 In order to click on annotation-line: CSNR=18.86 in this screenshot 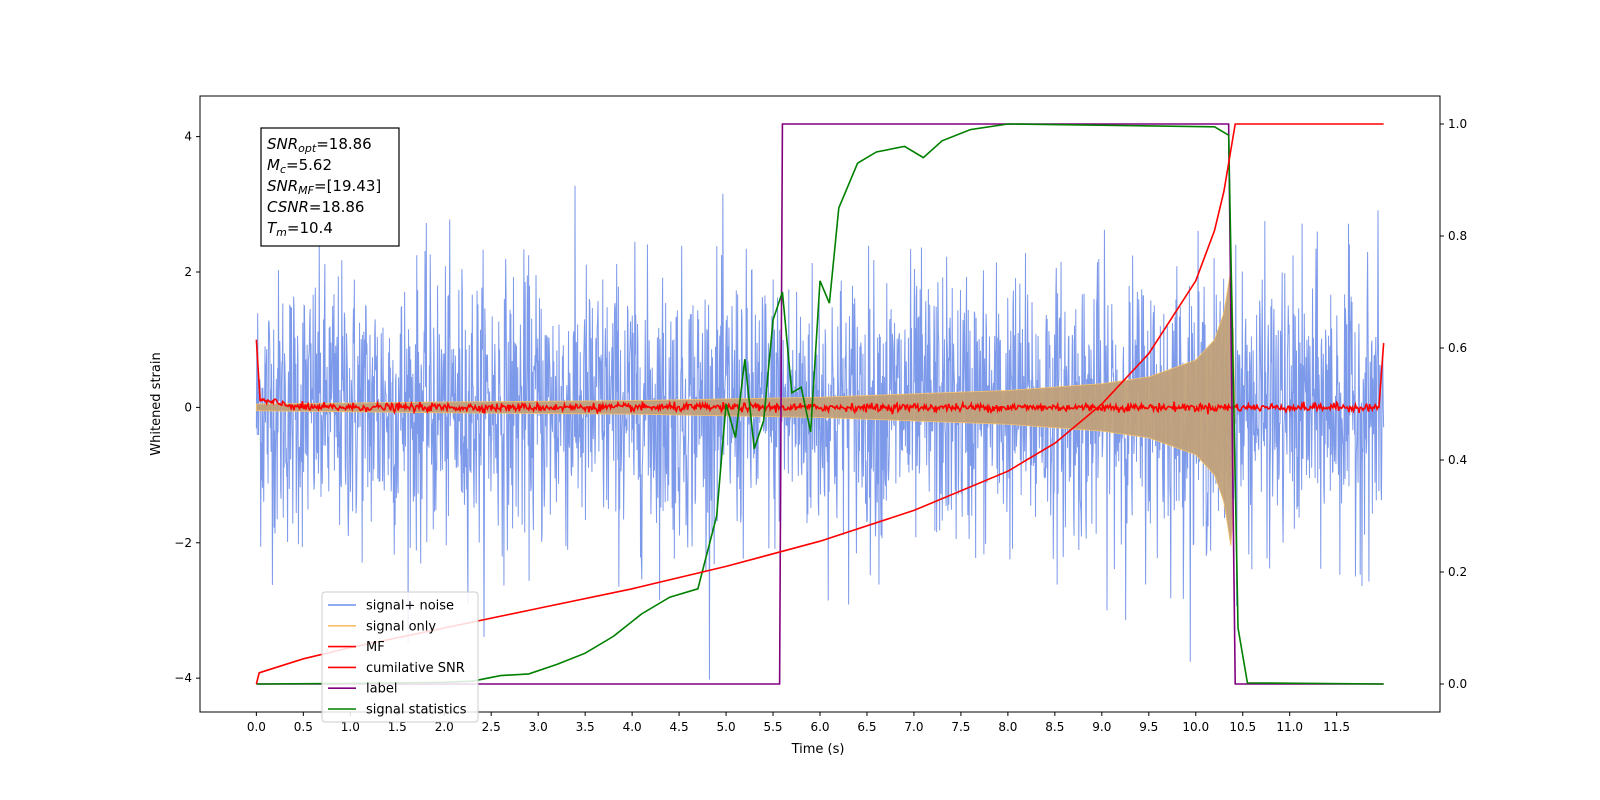, I will do `click(315, 207)`.